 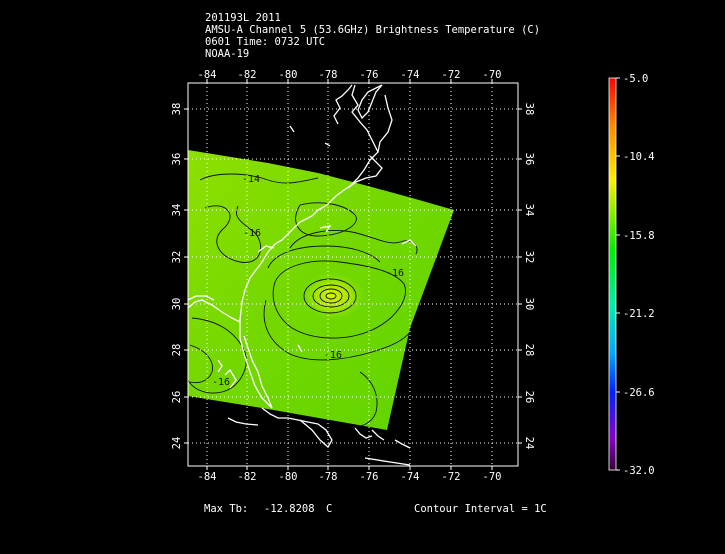 What do you see at coordinates (480, 509) in the screenshot?
I see `contour-interval-text: Contour Interval = 1C` at bounding box center [480, 509].